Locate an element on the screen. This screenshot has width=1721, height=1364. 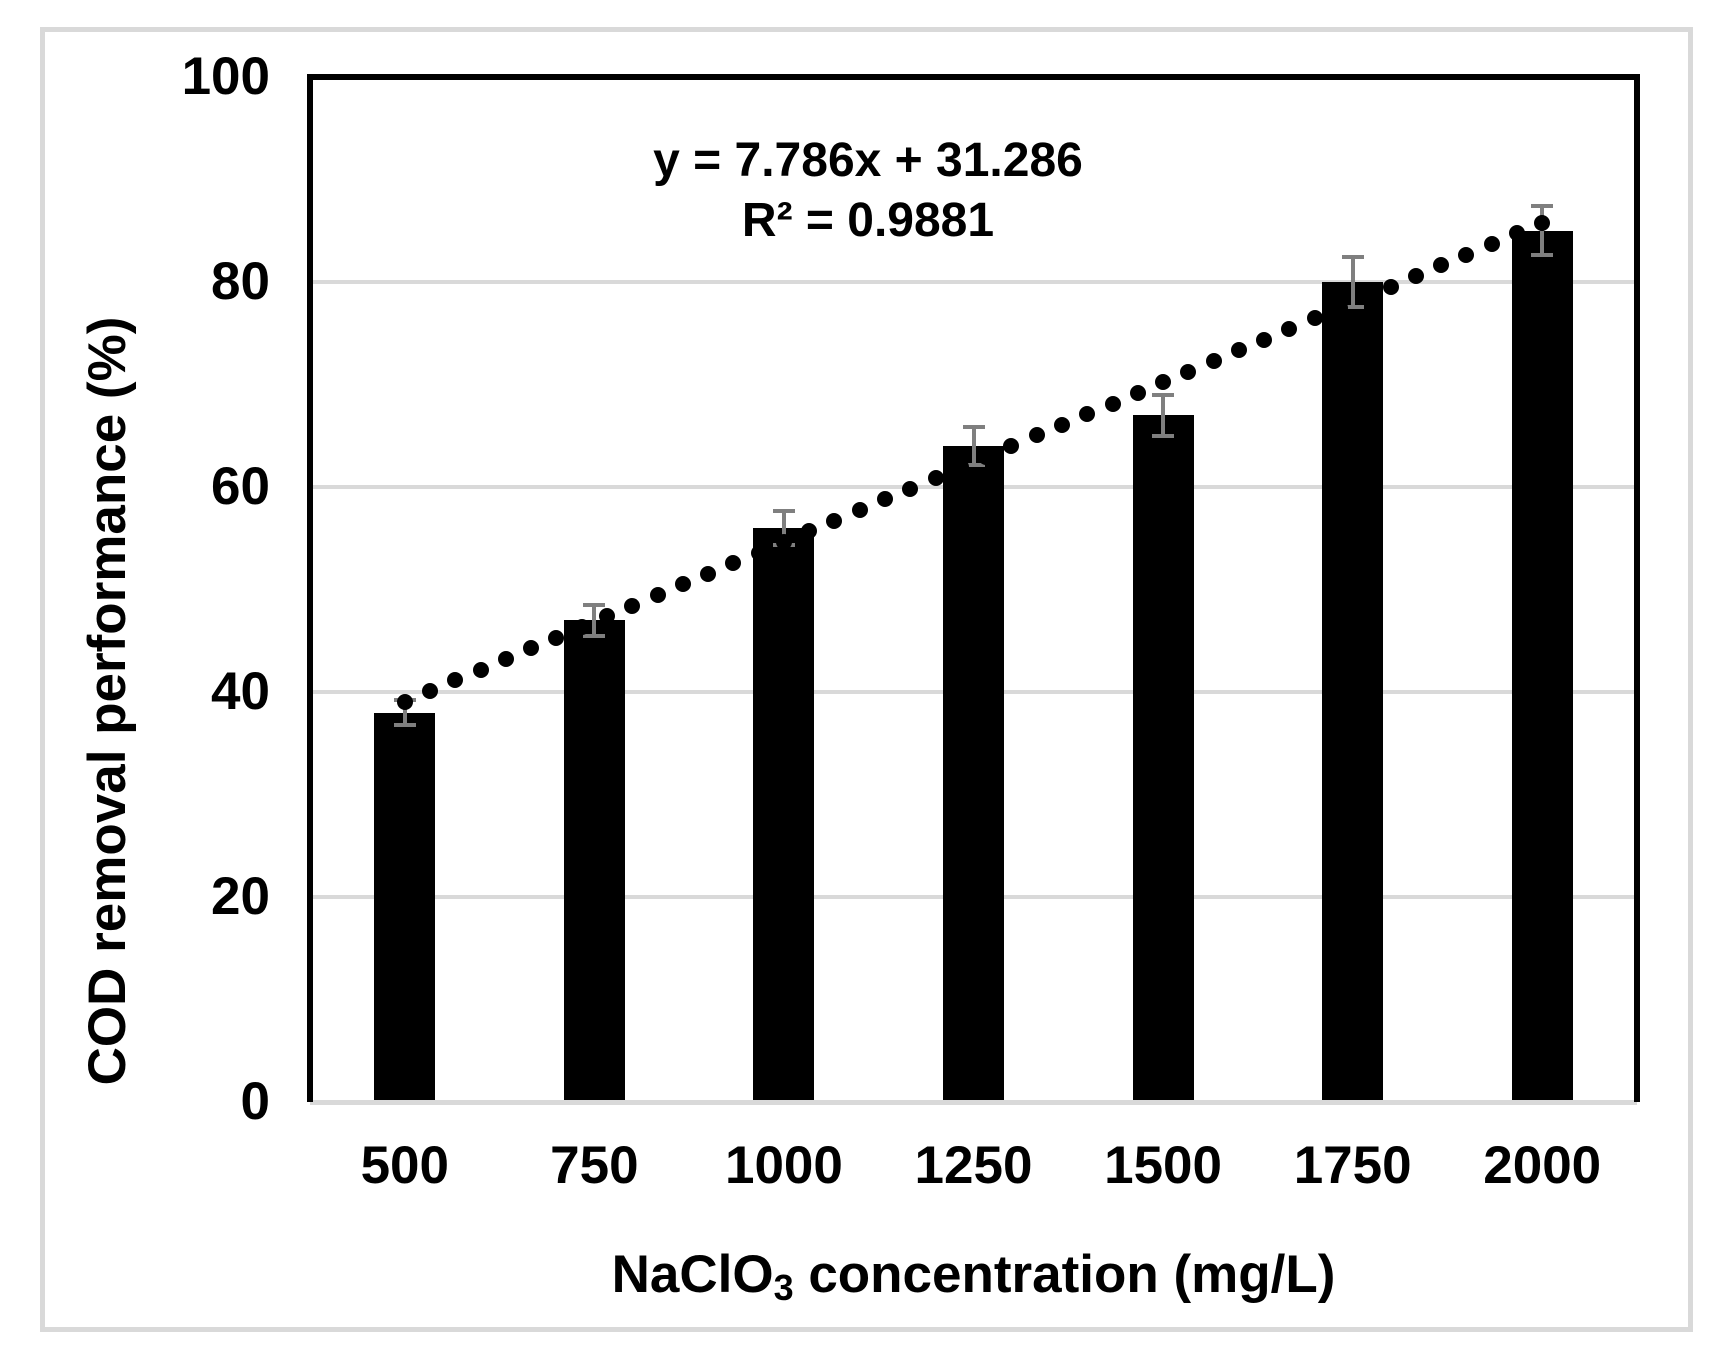
error-bar-cap-bottom-2000 is located at coordinates (1542, 255).